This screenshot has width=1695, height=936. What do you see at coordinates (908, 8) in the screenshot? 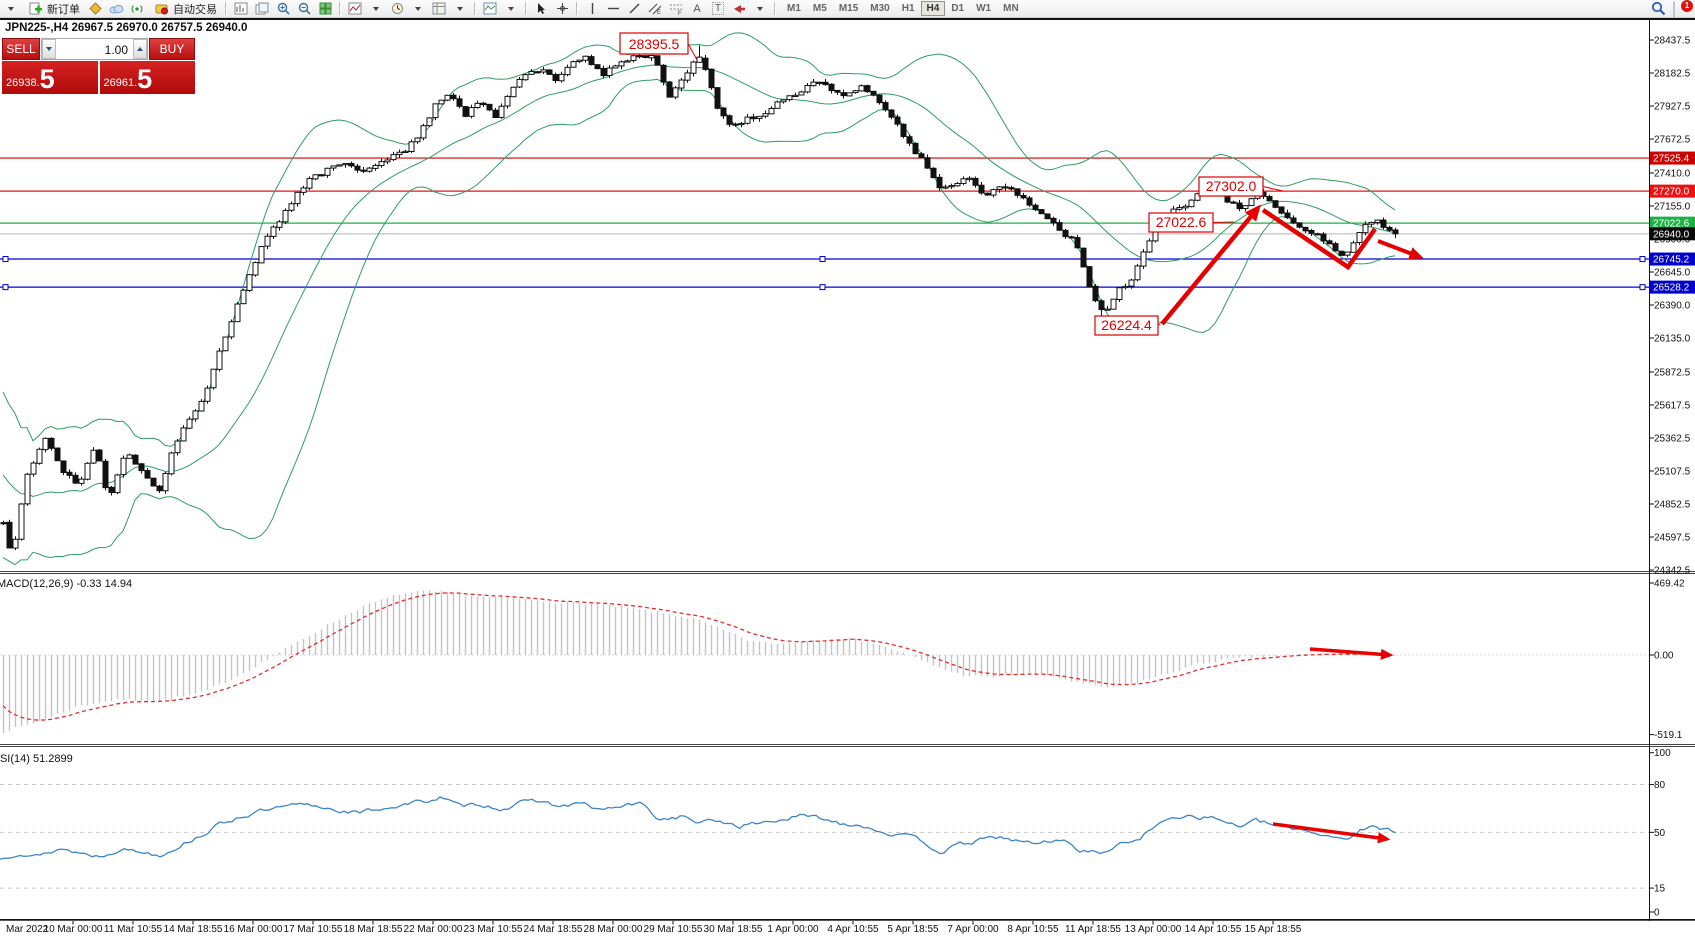
I see `timeframe-h1-button: H1` at bounding box center [908, 8].